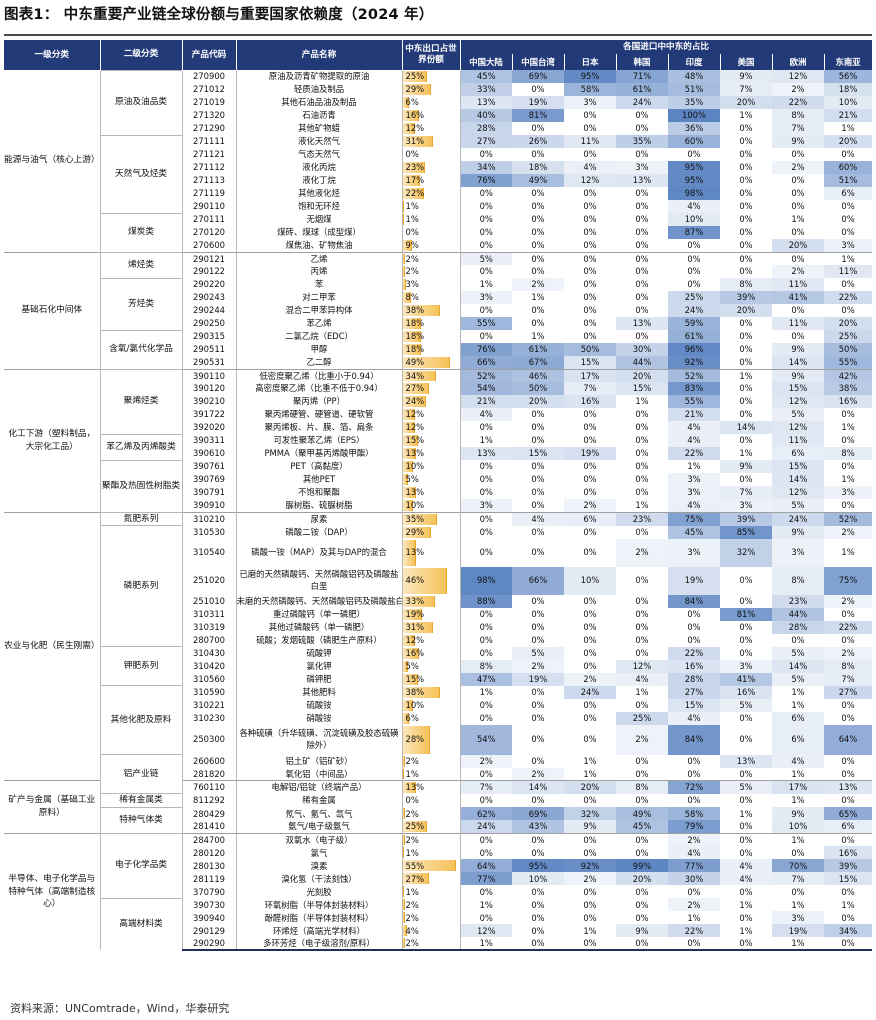  Describe the element at coordinates (431, 552) in the screenshot. I see `world-share-cell: 13%` at that location.